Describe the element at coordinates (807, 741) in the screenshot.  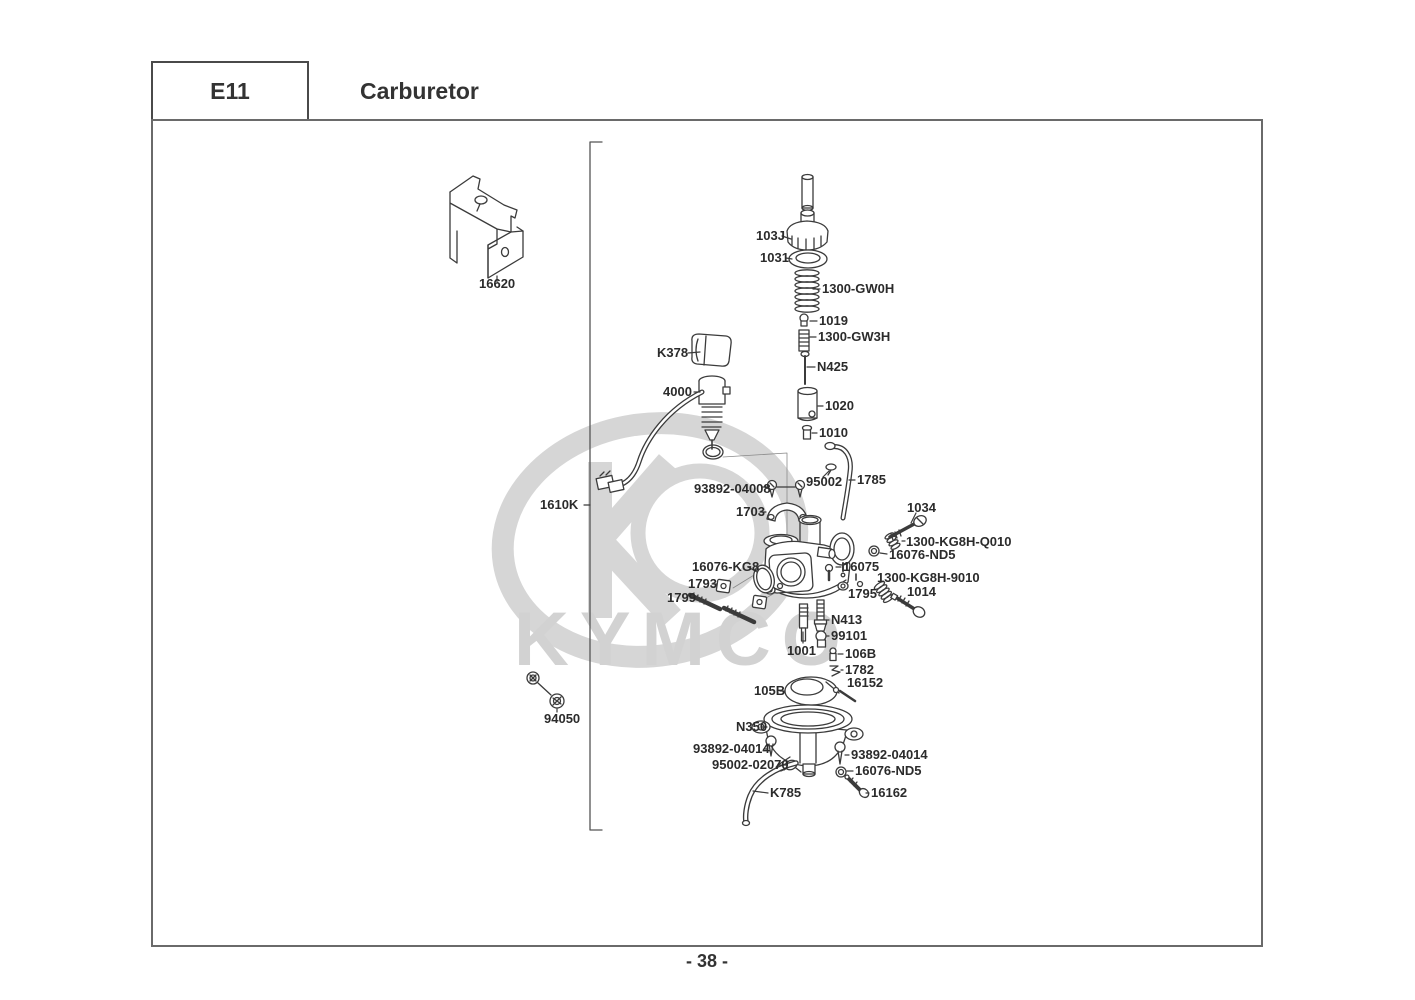
I see `part-n350-bowl` at that location.